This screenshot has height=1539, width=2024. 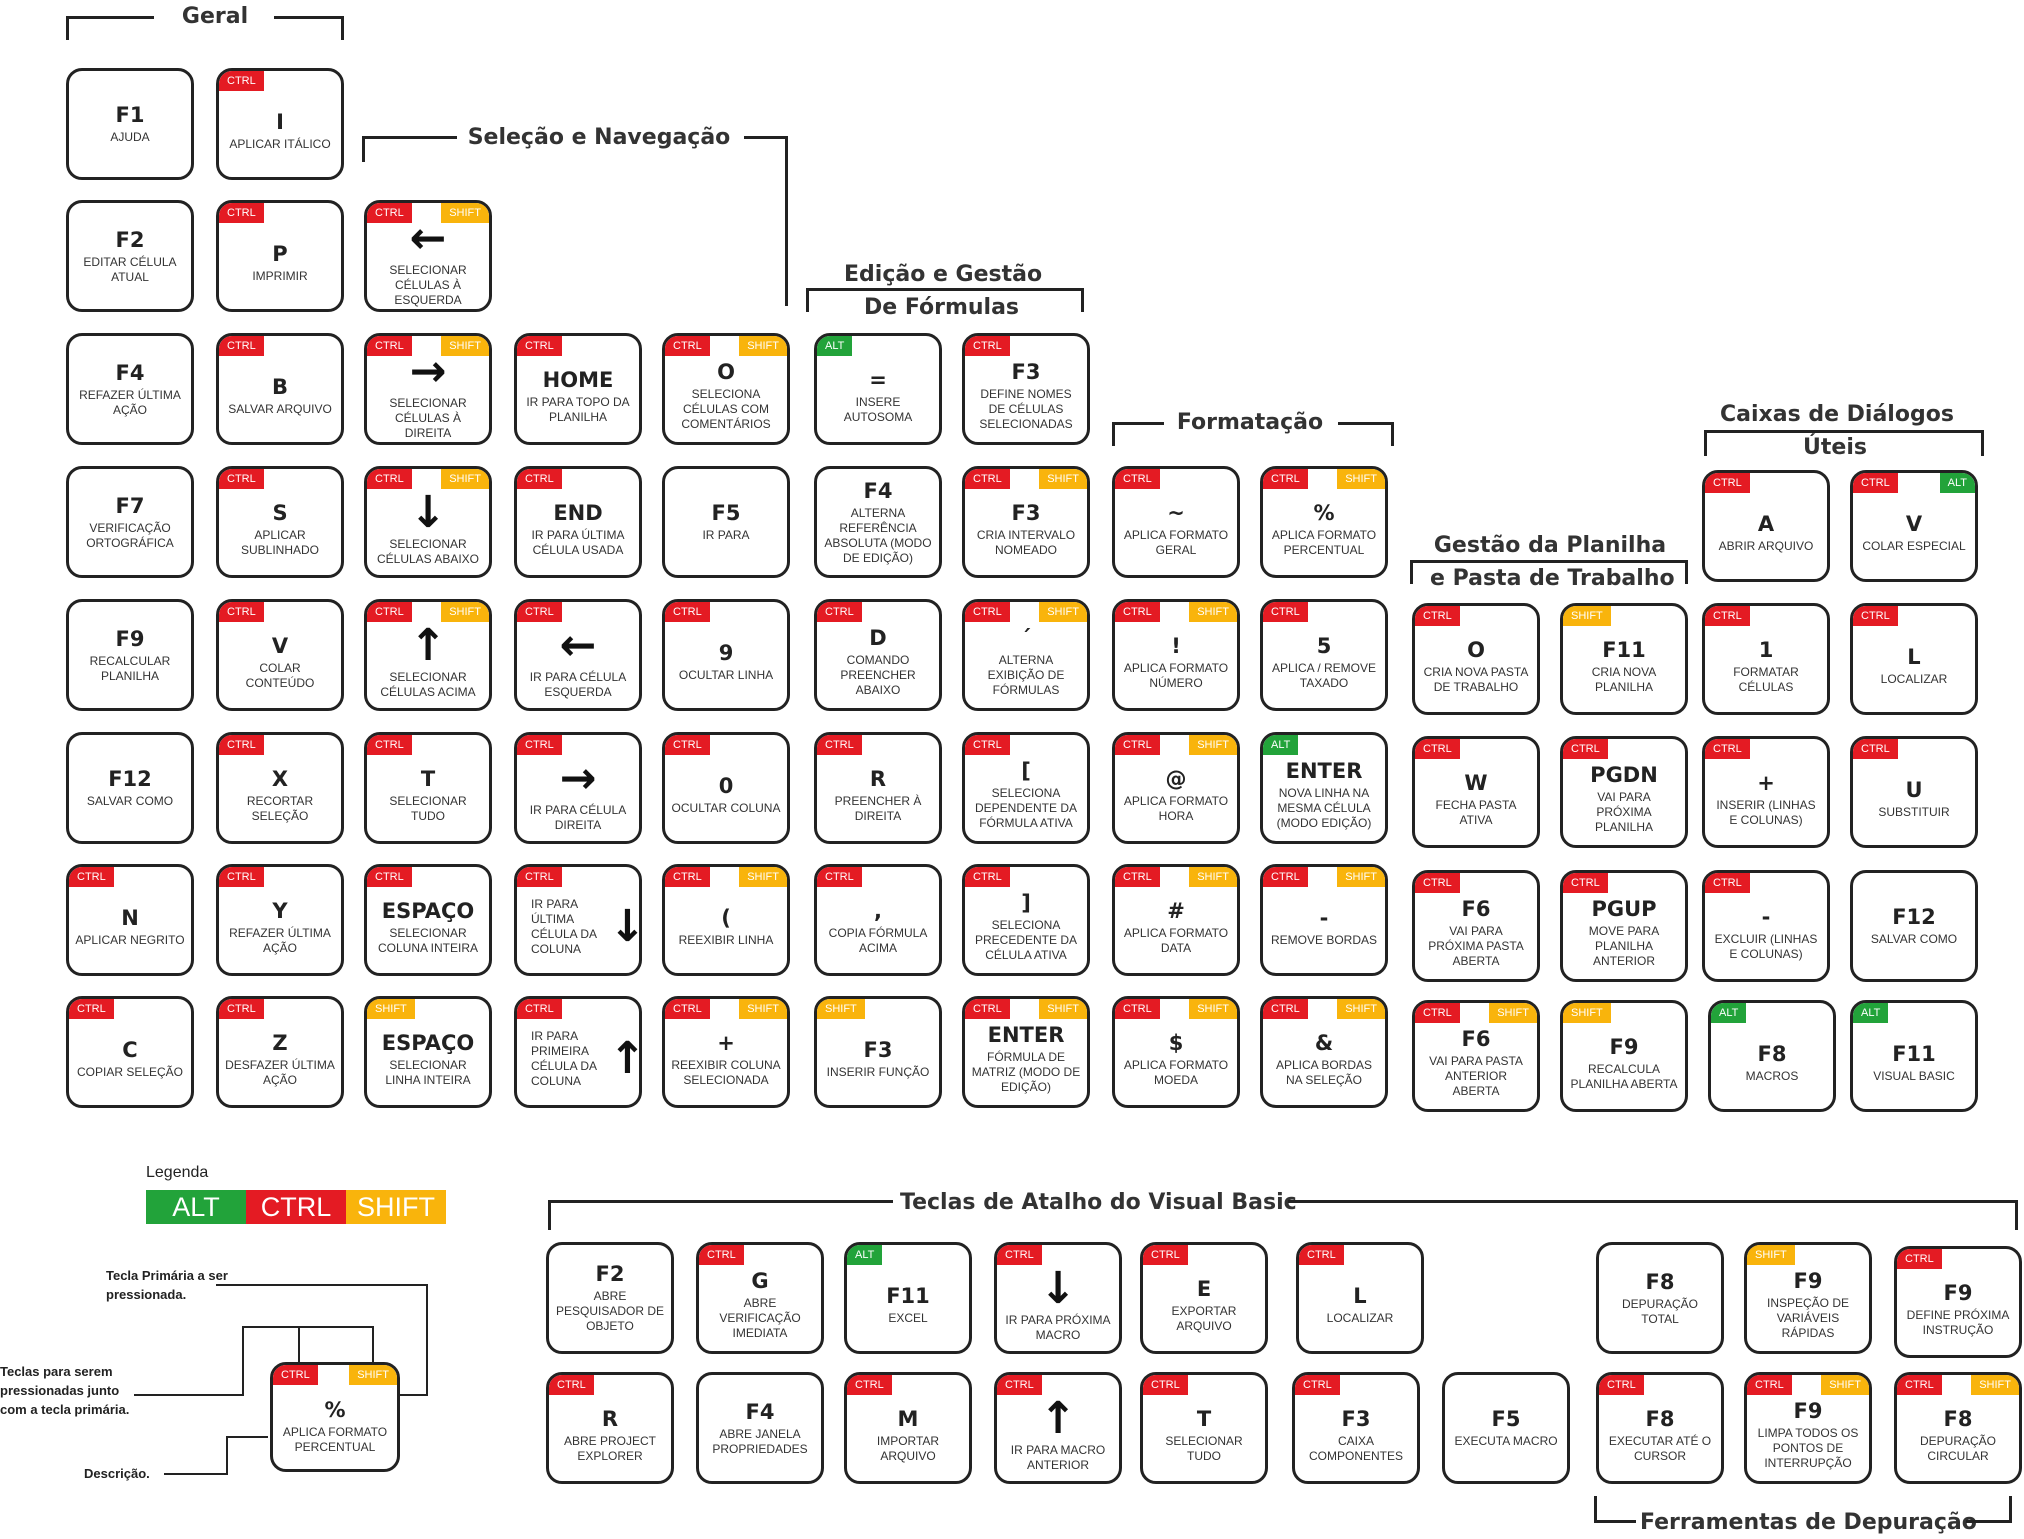 What do you see at coordinates (1476, 679) in the screenshot?
I see `key-description: Cria Nova Pasta de Trabalho` at bounding box center [1476, 679].